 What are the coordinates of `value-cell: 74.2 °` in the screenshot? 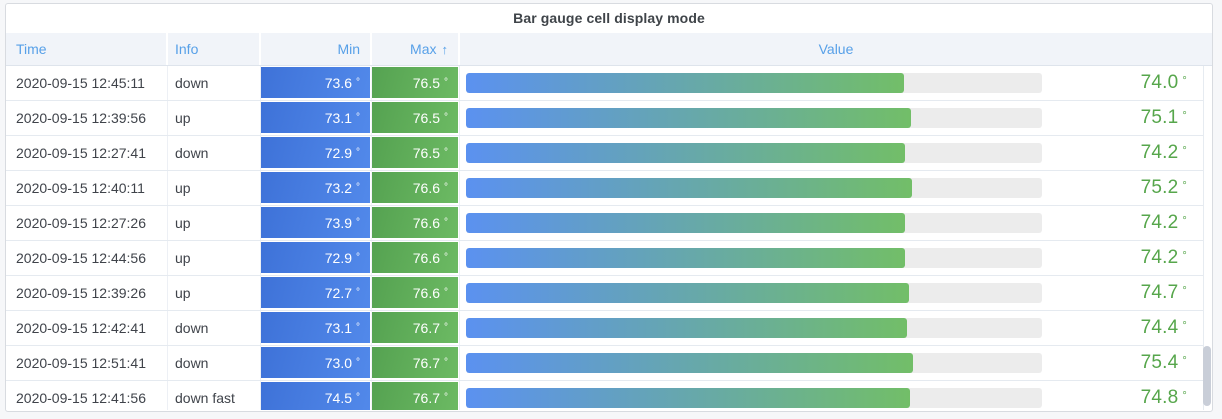 It's located at (831, 223).